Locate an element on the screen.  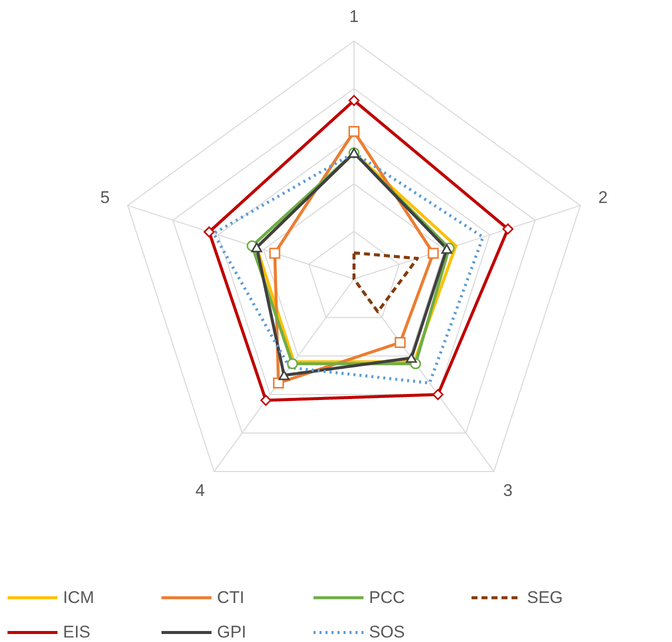
legend-label: SEG is located at coordinates (545, 597).